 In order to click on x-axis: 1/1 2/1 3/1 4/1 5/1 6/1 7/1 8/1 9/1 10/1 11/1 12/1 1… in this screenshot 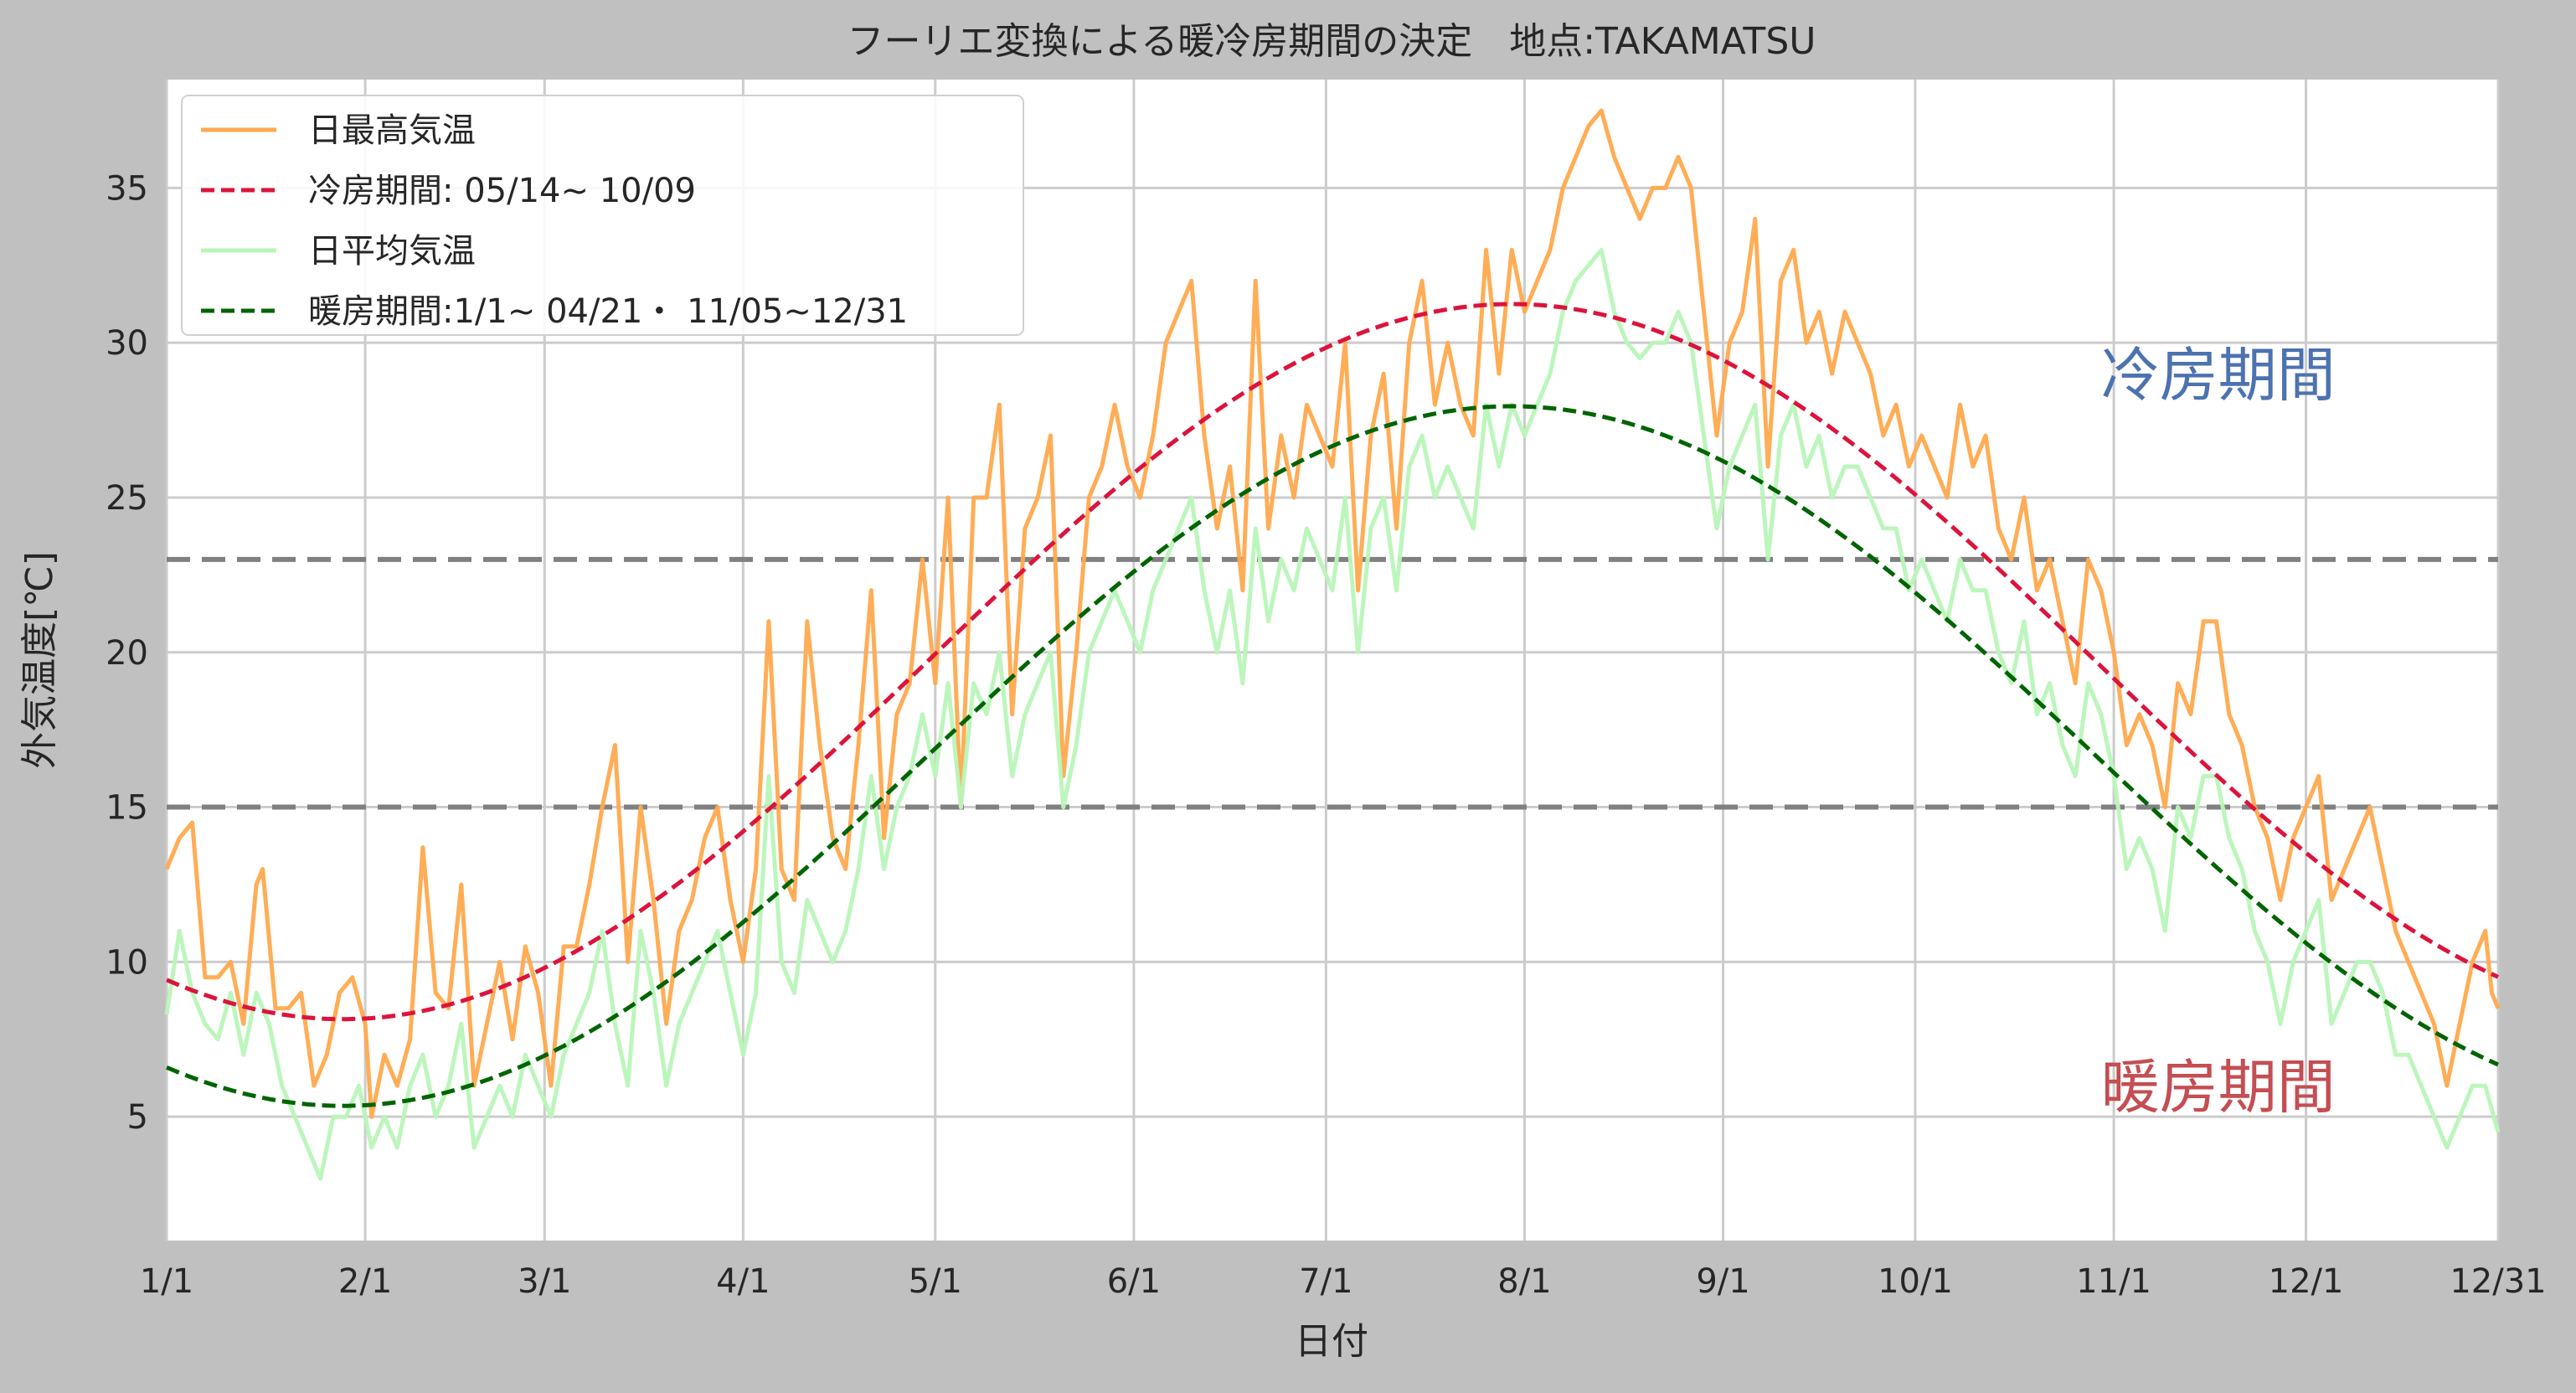, I will do `click(1343, 1281)`.